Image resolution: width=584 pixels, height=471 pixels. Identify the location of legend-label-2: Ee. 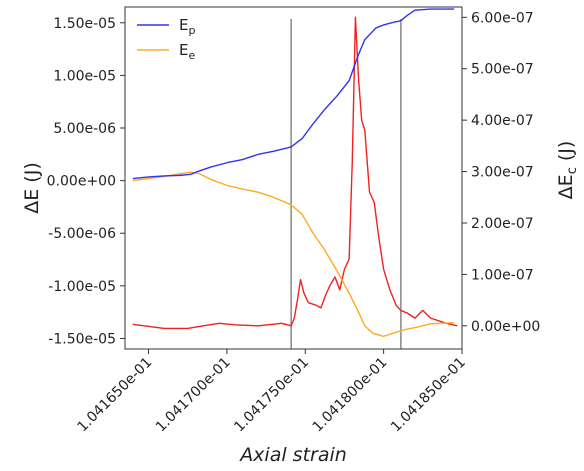
(187, 51).